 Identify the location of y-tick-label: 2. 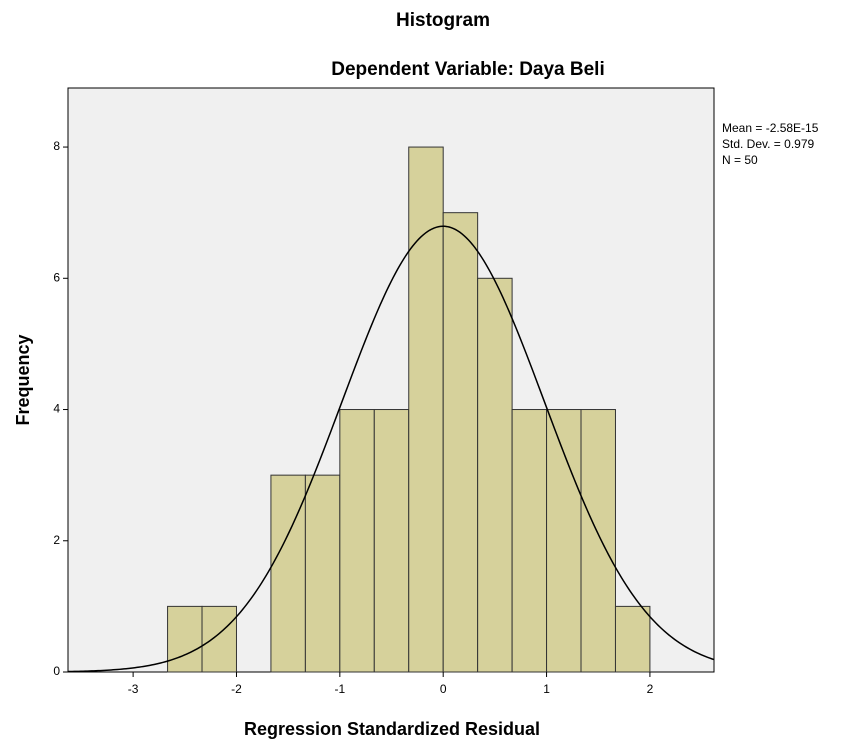
(56, 540).